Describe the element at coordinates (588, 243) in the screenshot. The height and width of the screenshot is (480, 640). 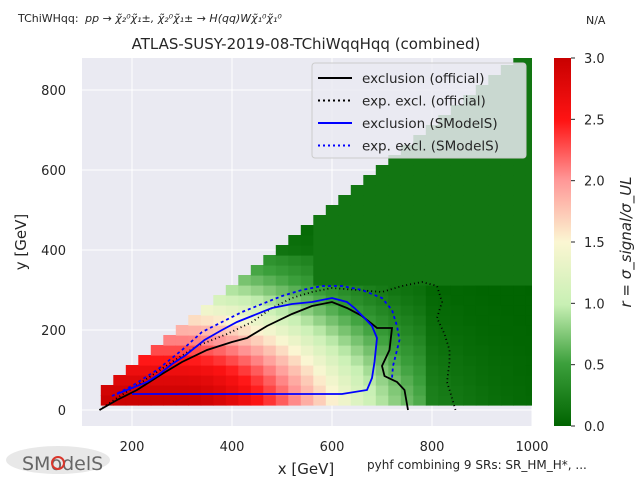
I see `colorbar-ticks: 0.0 0.5 1.0 1.5 2.0 2.5 3.0` at that location.